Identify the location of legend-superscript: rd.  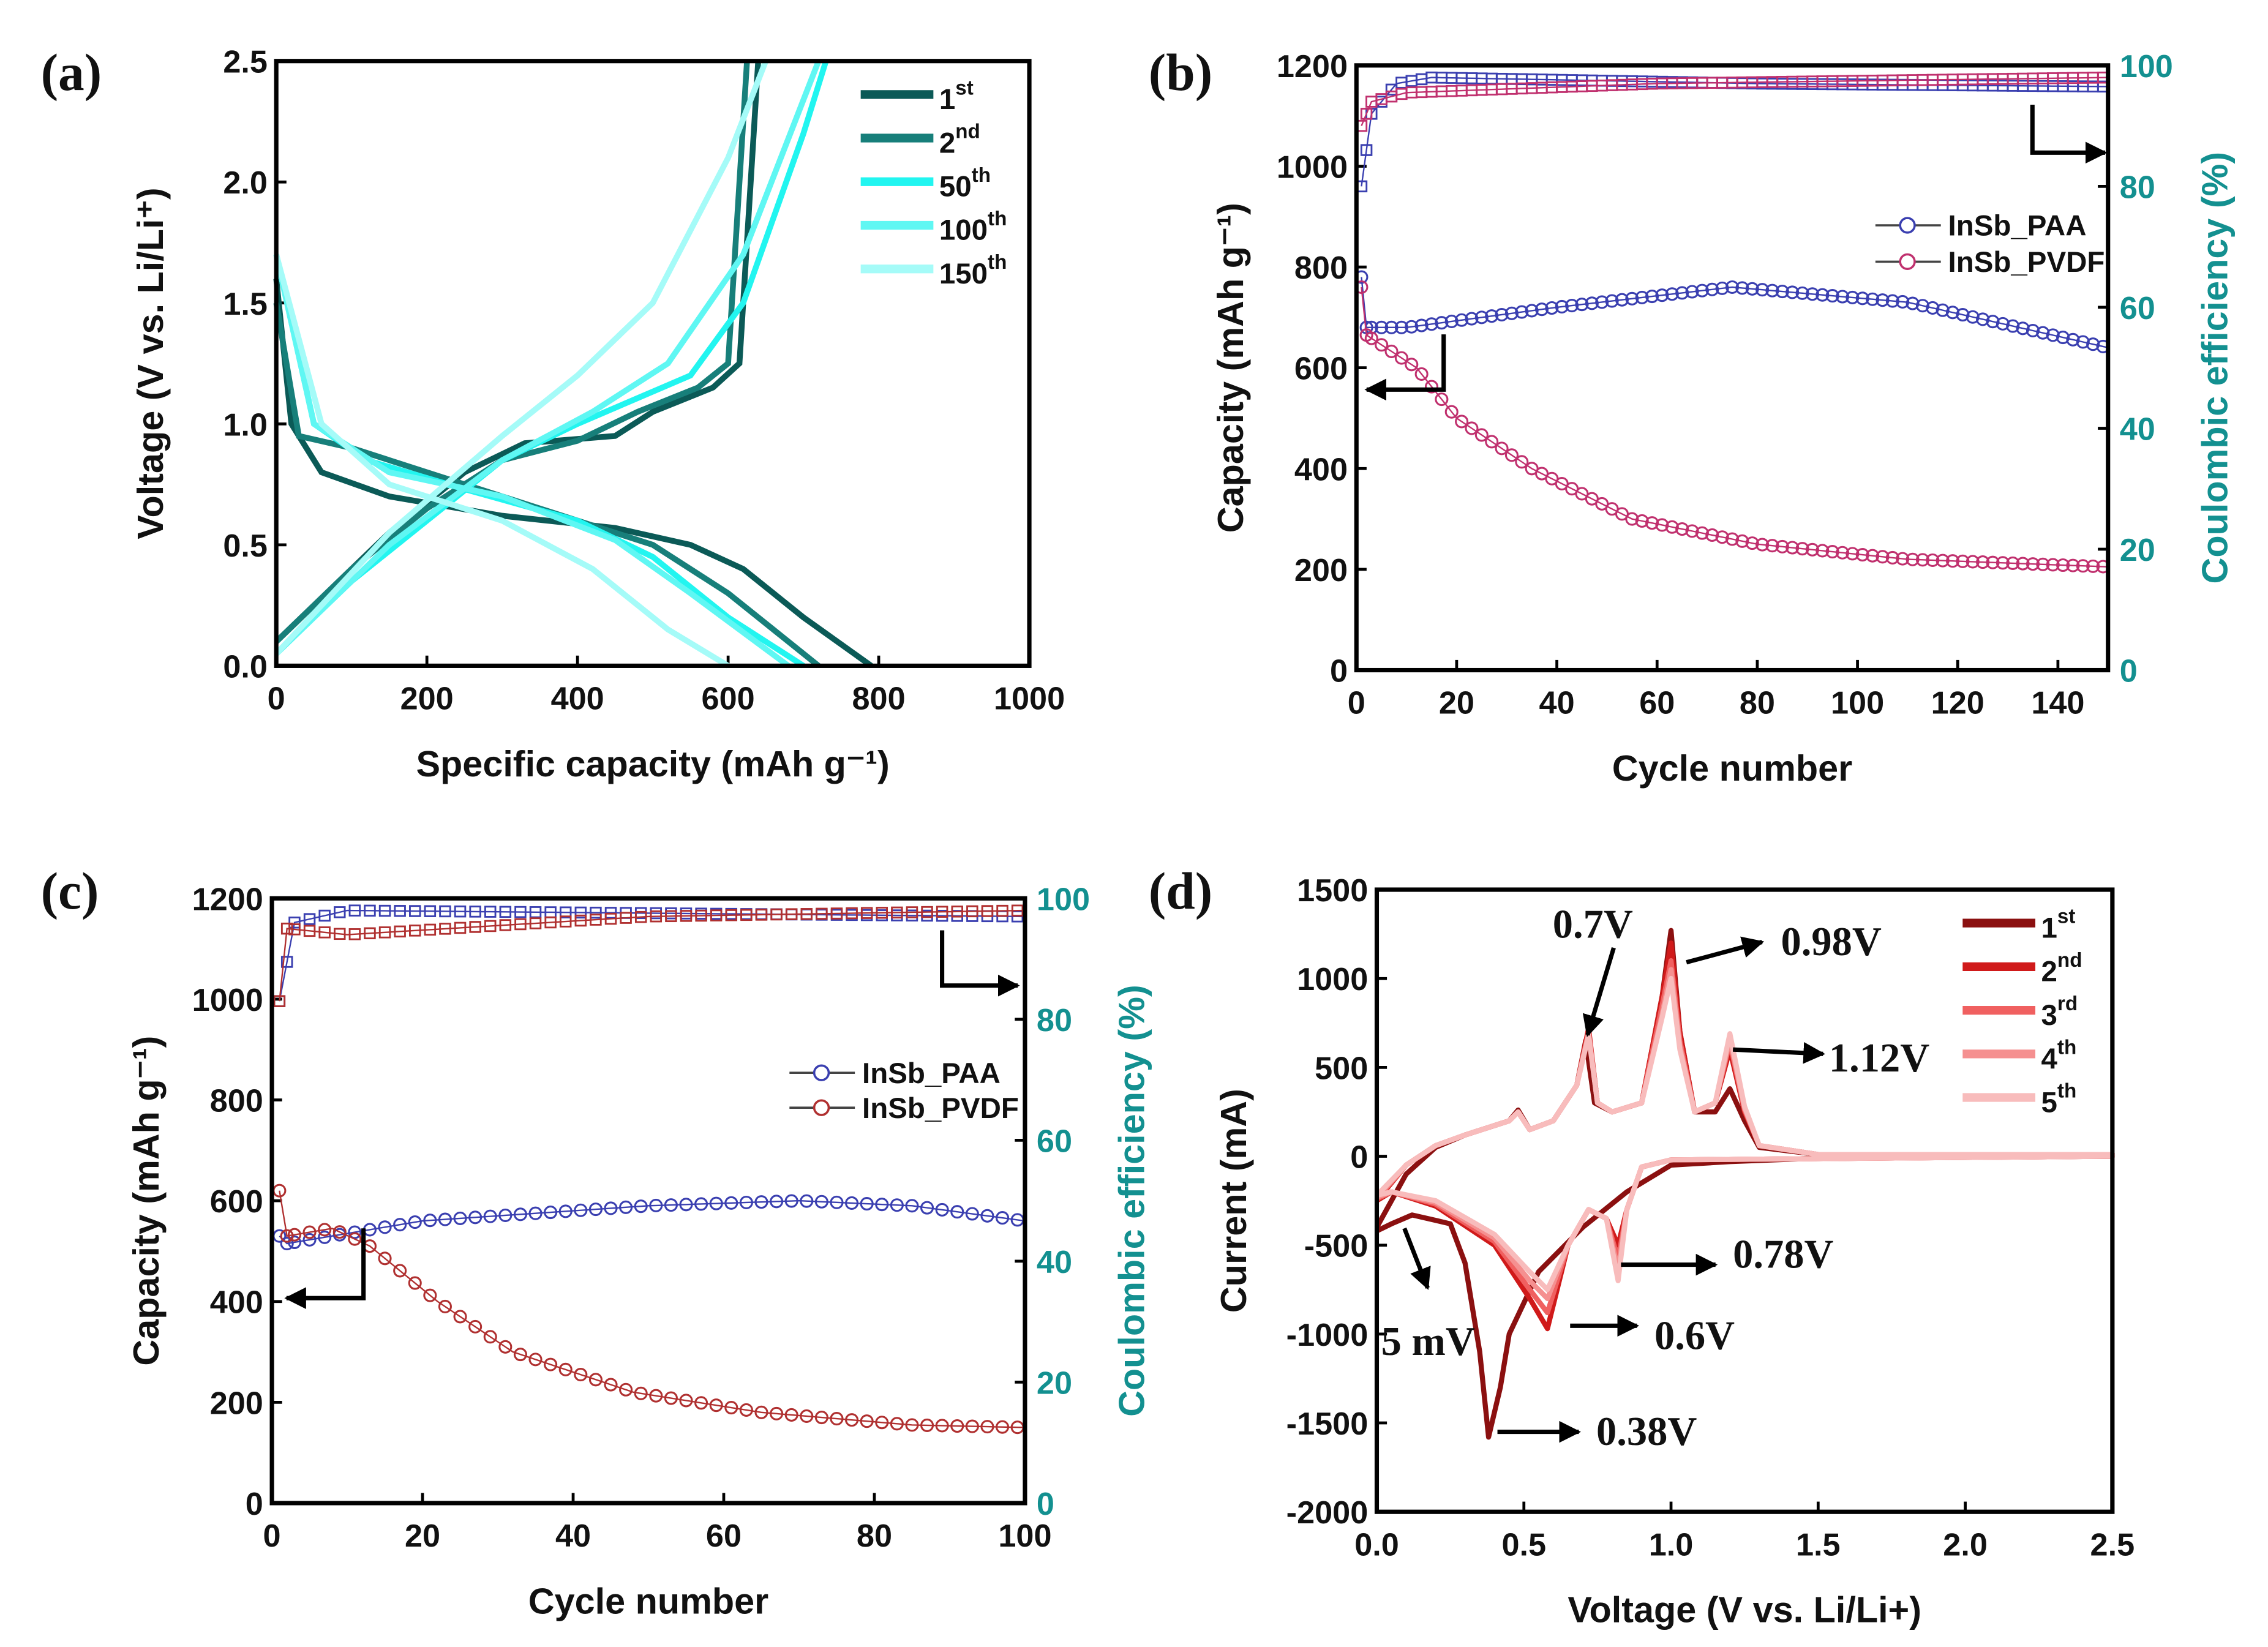
(2067, 1003).